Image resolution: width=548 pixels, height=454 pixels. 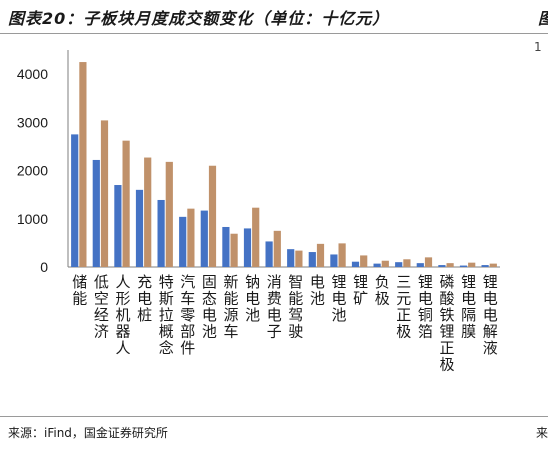 I want to click on x-tick-label-三元正极: 三元正极, so click(x=403, y=307).